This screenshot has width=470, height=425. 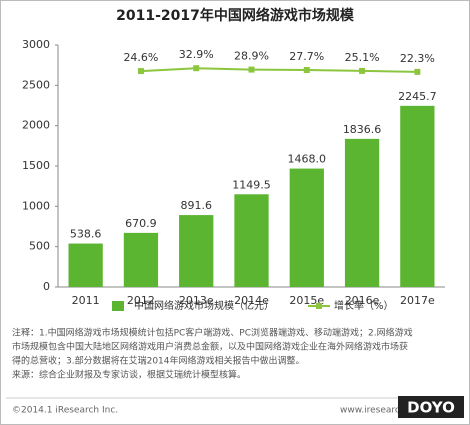 I want to click on y-tick-label: 500, so click(x=39, y=246).